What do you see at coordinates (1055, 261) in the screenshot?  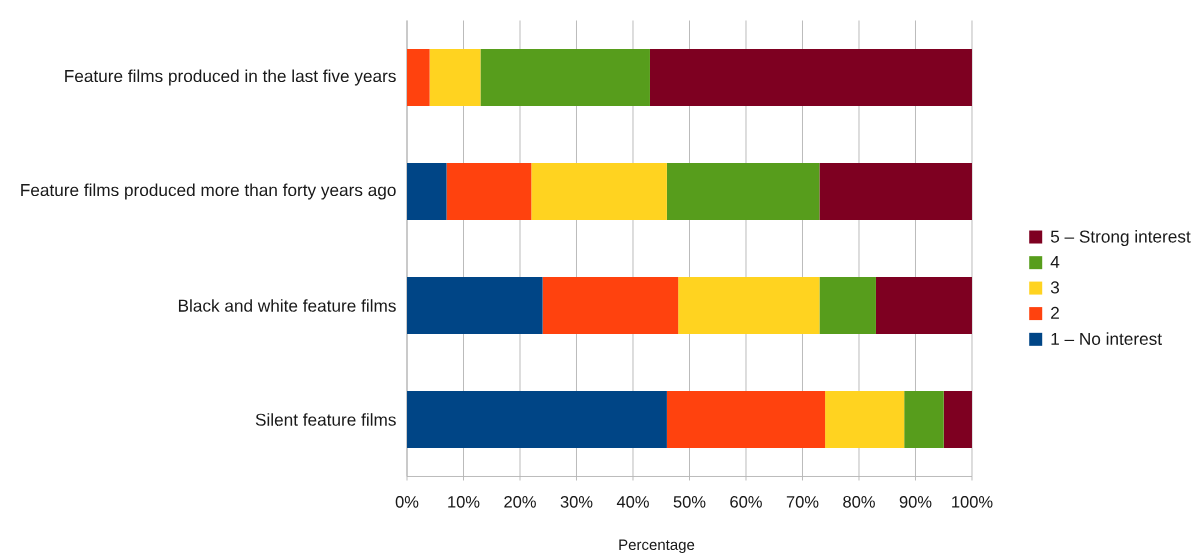 I see `legend-label: 4` at bounding box center [1055, 261].